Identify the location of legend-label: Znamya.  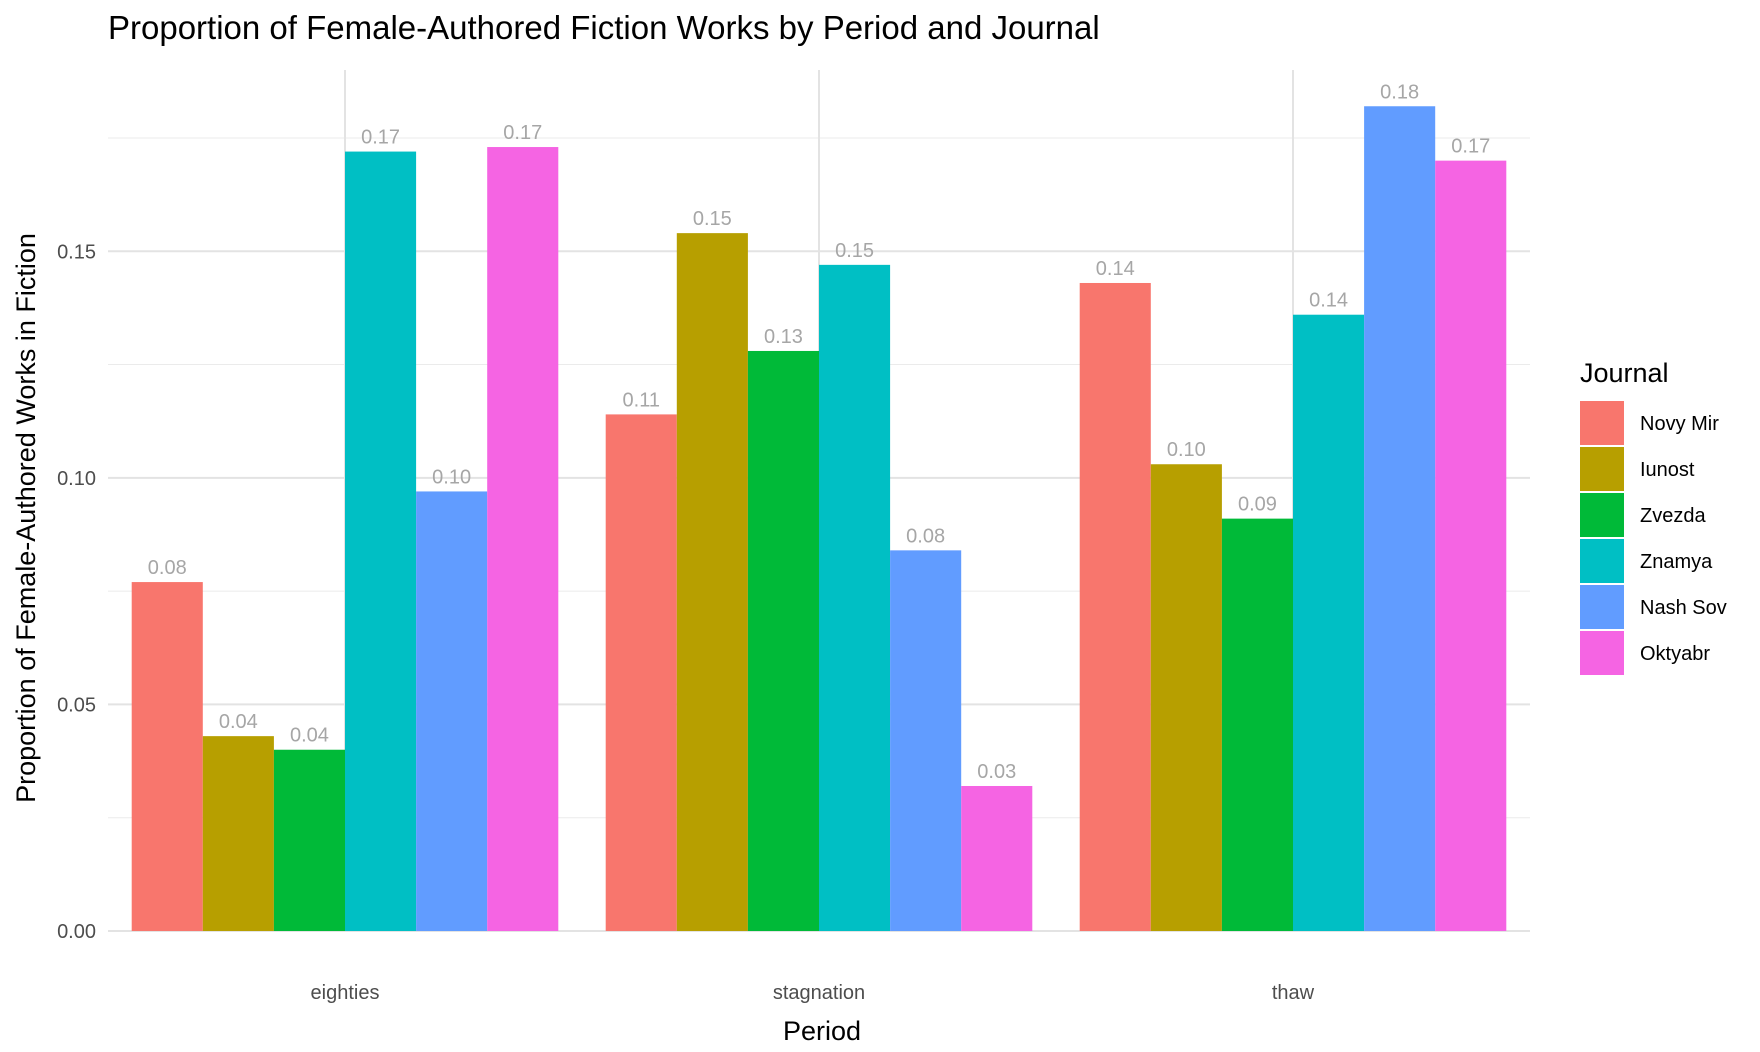
(1676, 562).